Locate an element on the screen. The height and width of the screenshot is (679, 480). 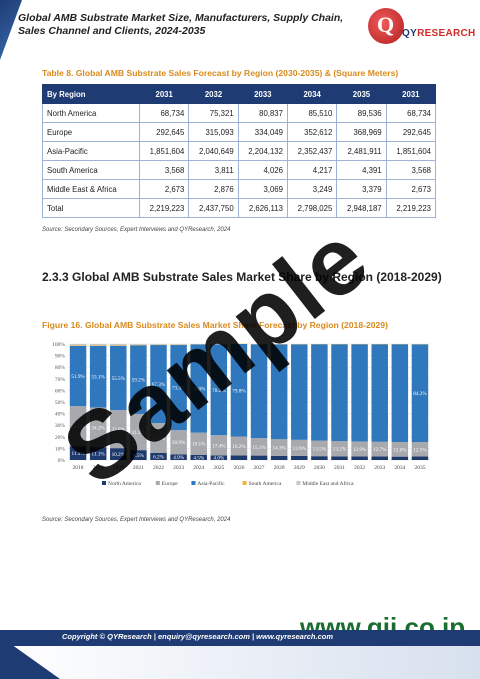
data-label: 13.5% is located at coordinates (320, 449).